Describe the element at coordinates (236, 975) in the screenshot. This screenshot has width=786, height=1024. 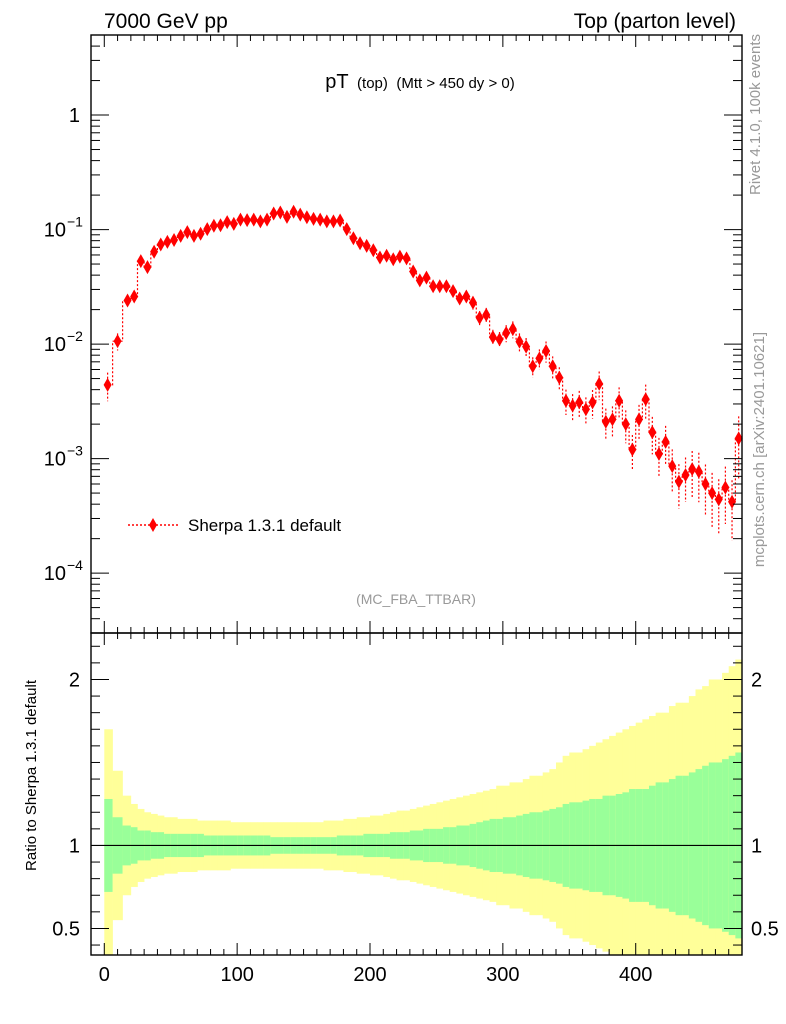
I see `x-tick-label: 100` at that location.